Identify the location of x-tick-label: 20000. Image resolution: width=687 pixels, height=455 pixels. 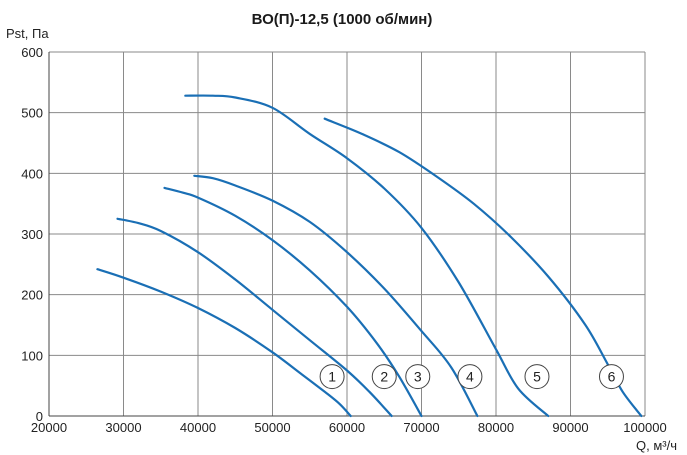
(49, 427).